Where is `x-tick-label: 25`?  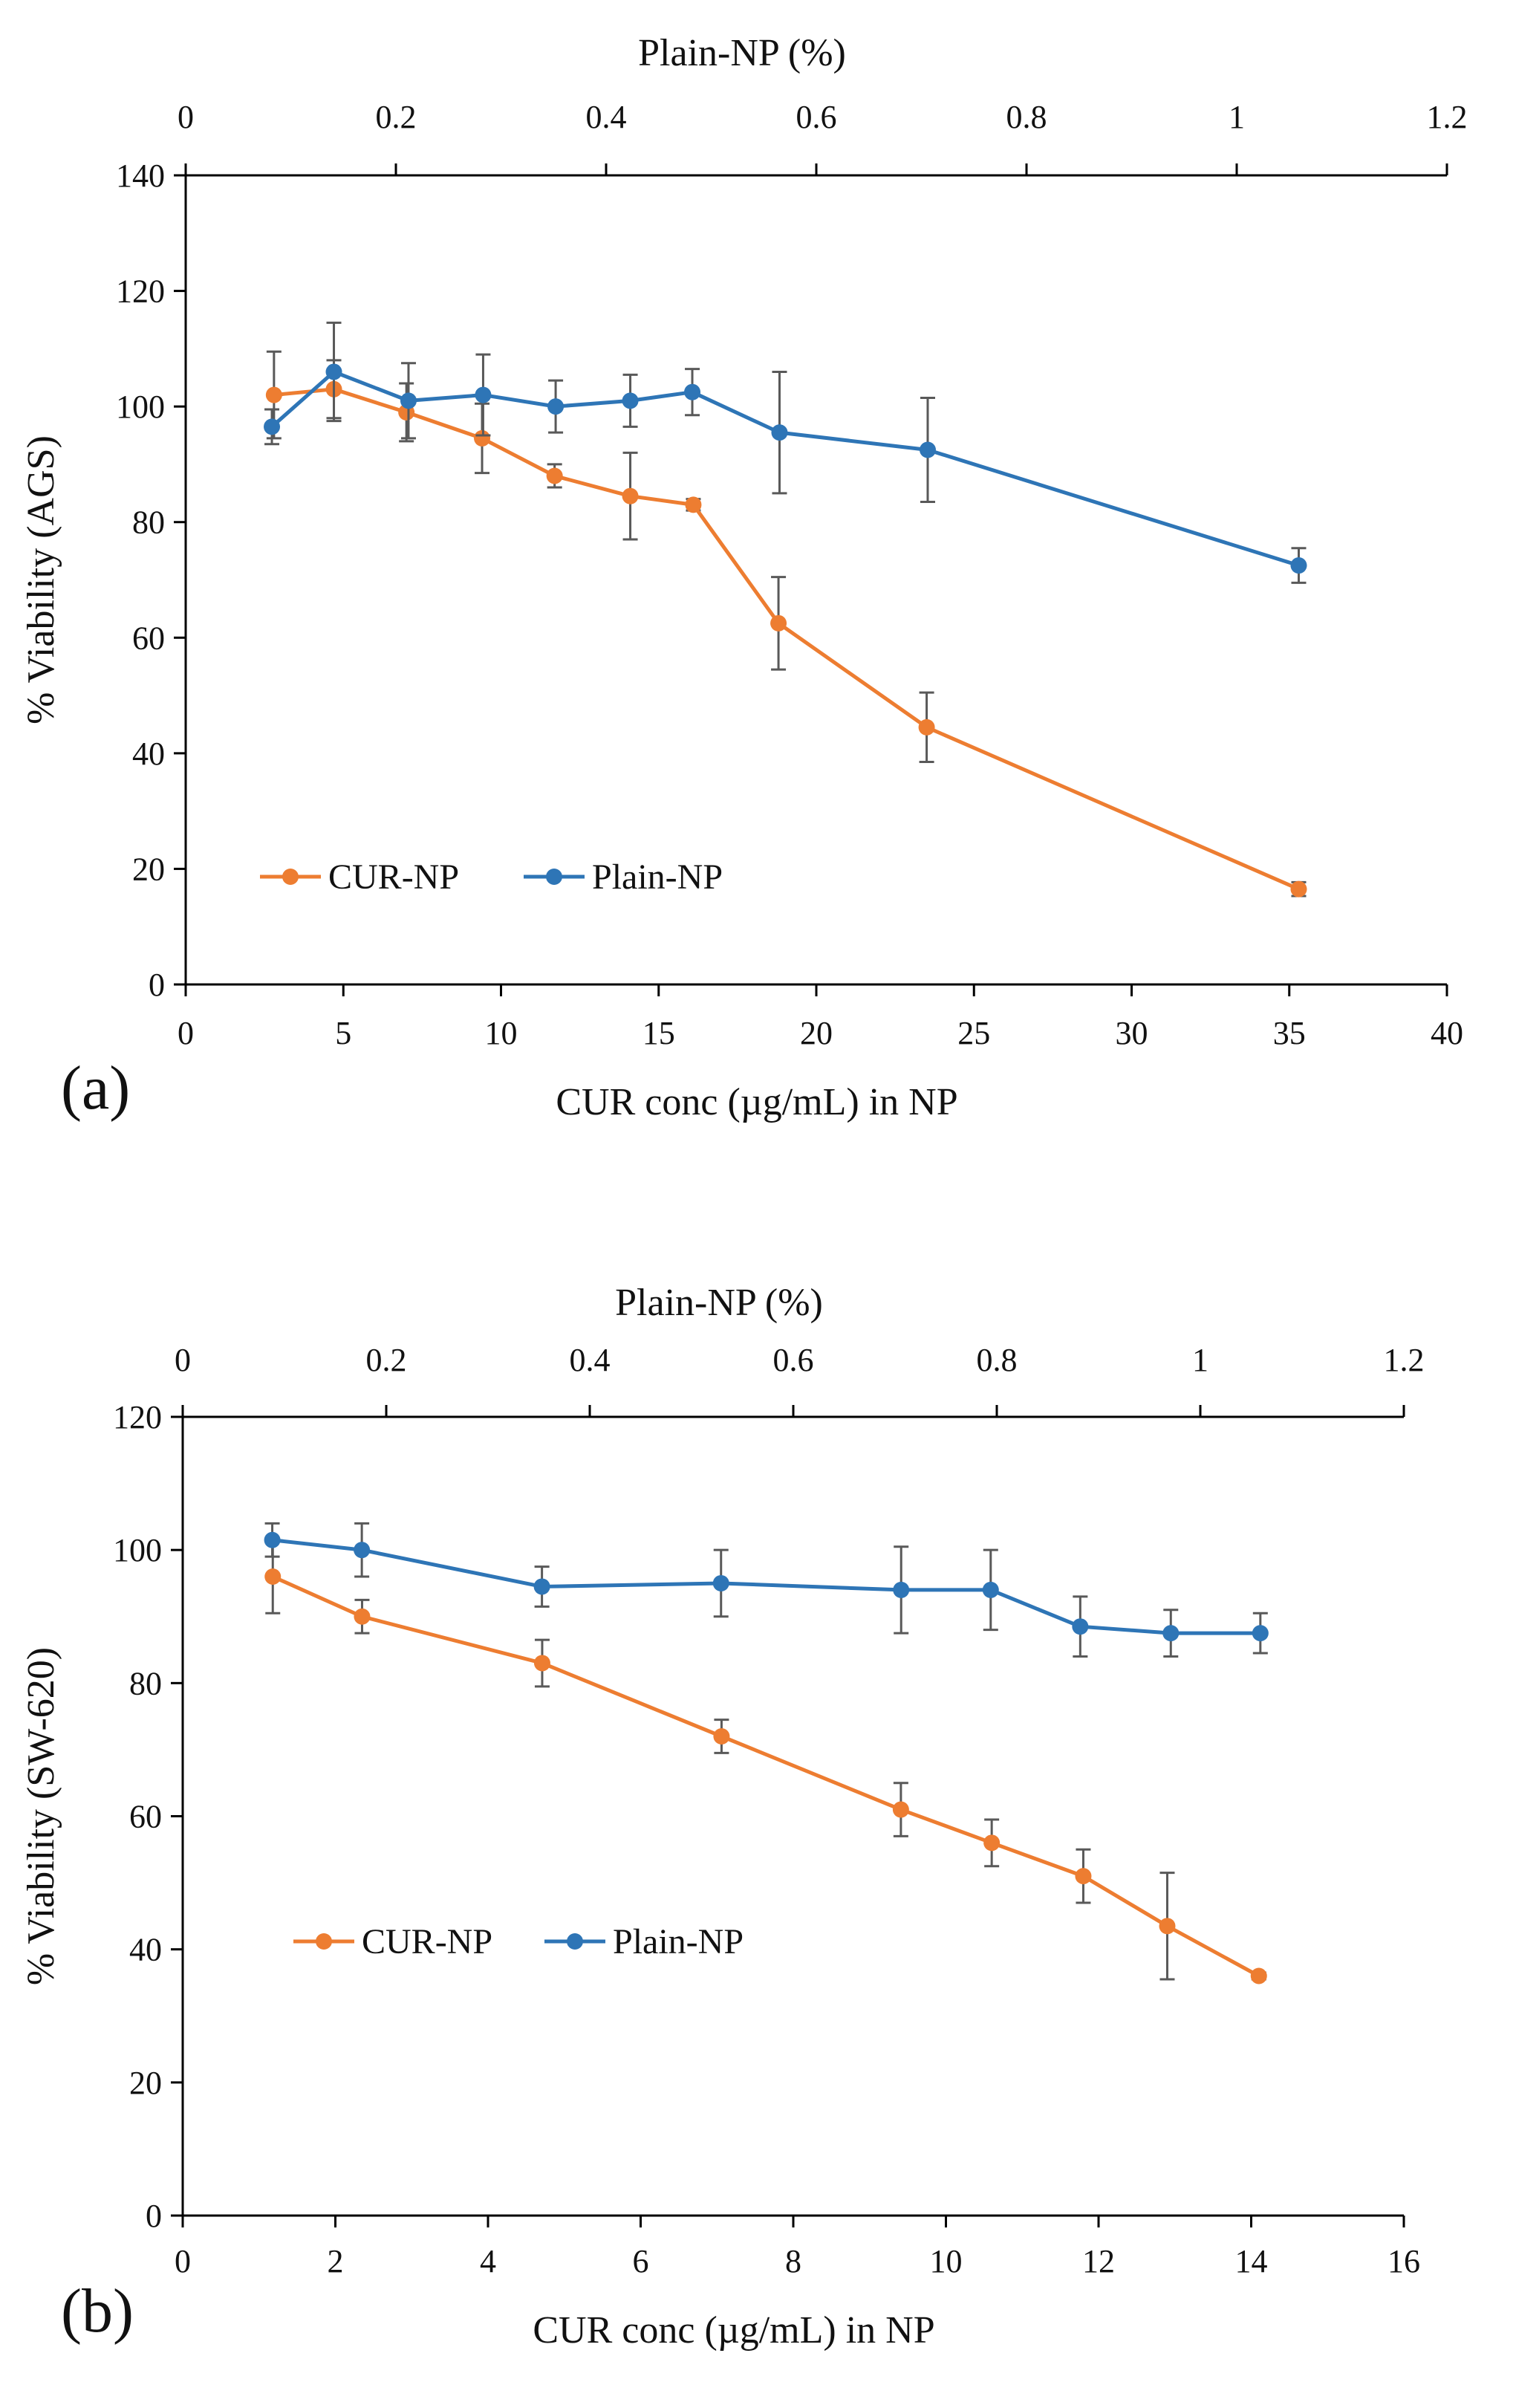 x-tick-label: 25 is located at coordinates (973, 1033).